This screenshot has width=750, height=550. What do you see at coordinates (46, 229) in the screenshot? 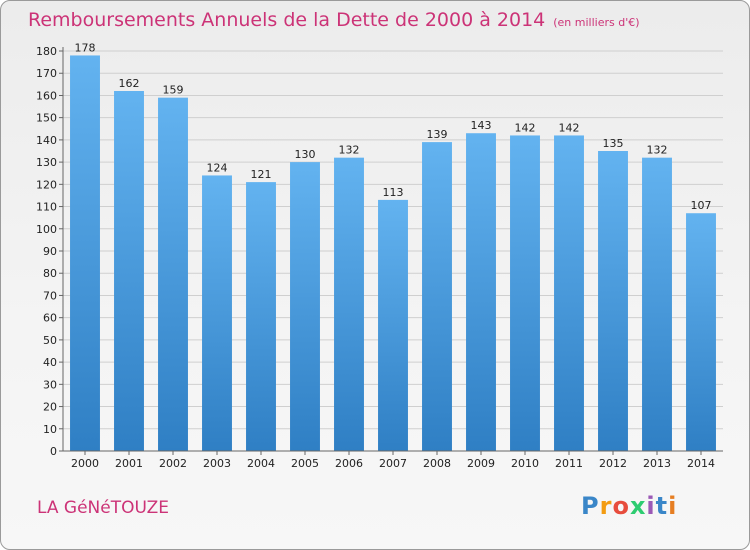
I see `y-tick-label: 100` at bounding box center [46, 229].